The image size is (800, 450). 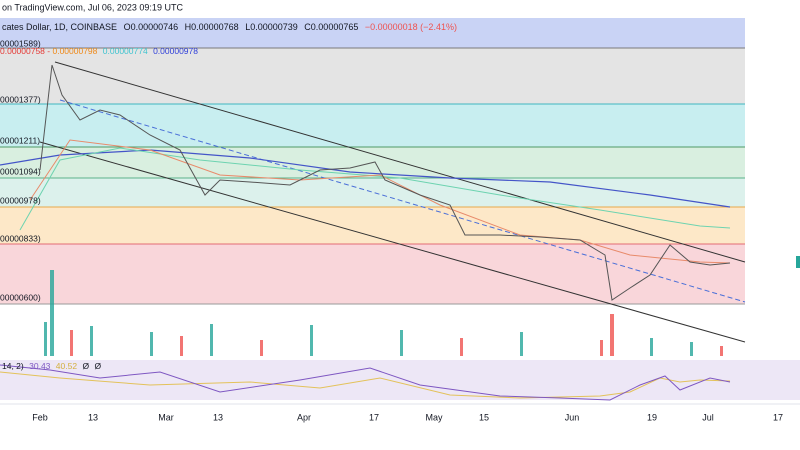 I want to click on rsi-legend: 14, 2) 30.43 40.52 Ø Ø, so click(x=51, y=366).